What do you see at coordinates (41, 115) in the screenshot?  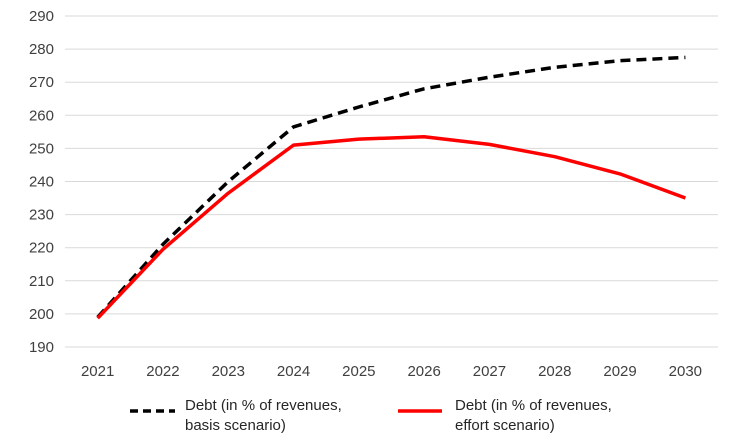 I see `y-tick-label: 260` at bounding box center [41, 115].